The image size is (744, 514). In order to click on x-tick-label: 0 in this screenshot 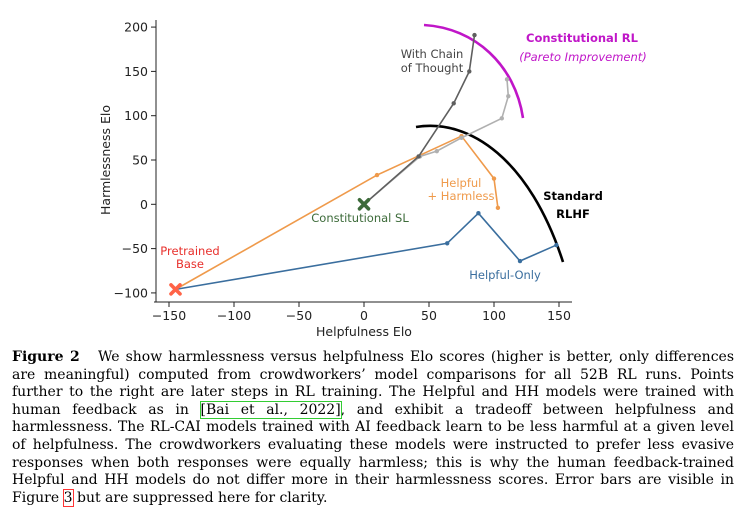, I will do `click(364, 315)`.